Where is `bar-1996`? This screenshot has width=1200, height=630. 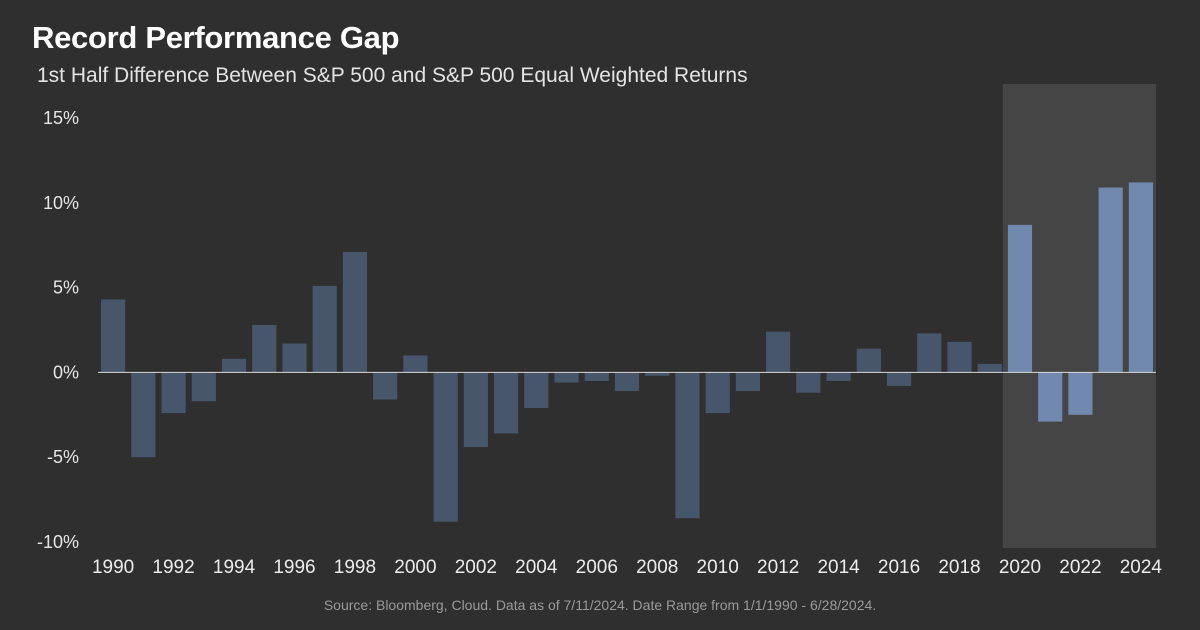
bar-1996 is located at coordinates (294, 358).